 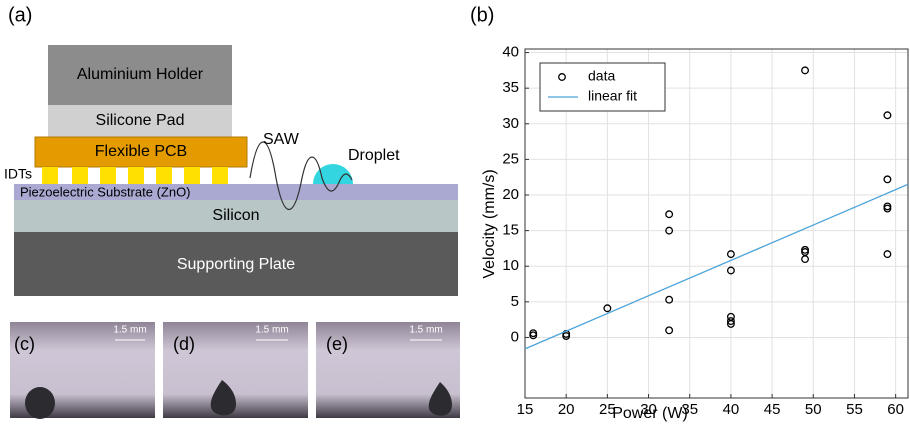 I want to click on y-tick-label: 15, so click(x=510, y=230).